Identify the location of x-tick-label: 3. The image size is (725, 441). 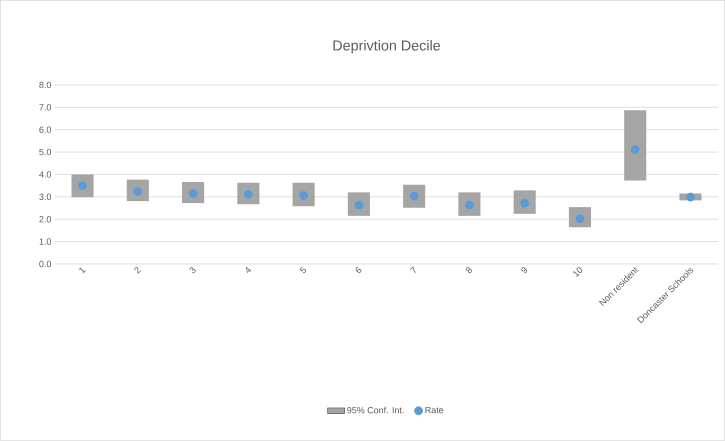
(193, 270).